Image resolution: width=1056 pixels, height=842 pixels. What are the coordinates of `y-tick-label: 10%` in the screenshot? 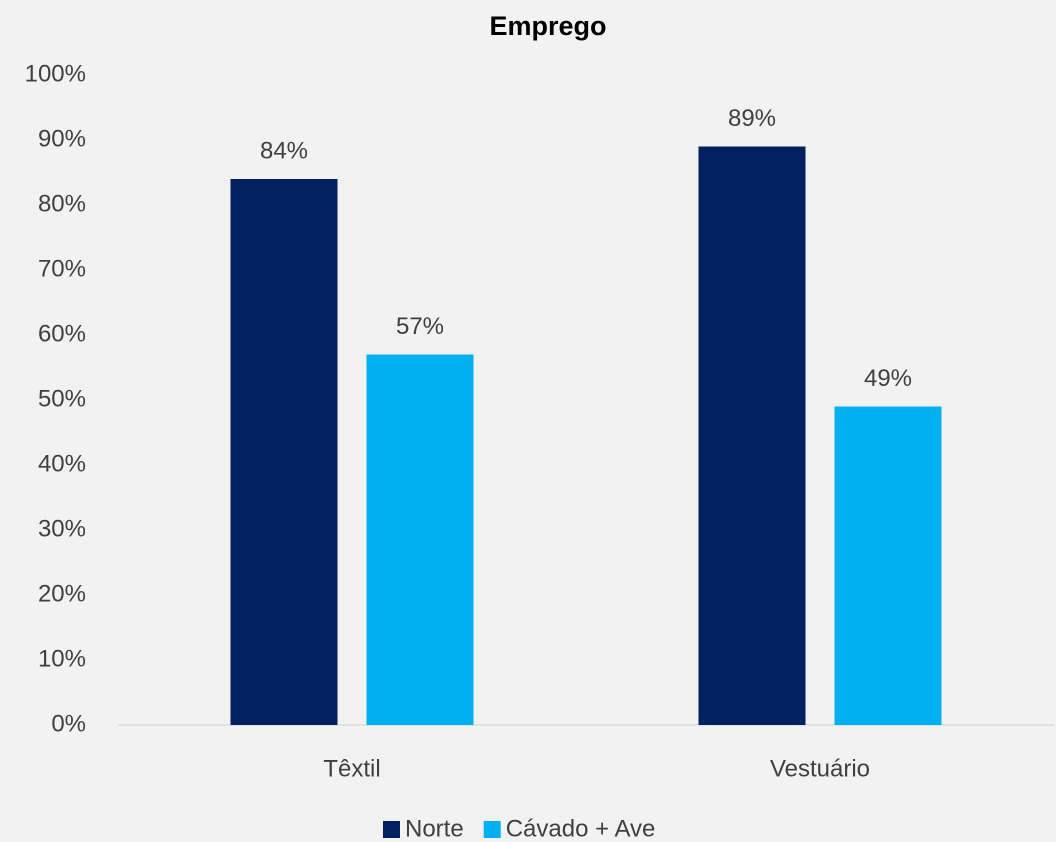 It's located at (62, 658).